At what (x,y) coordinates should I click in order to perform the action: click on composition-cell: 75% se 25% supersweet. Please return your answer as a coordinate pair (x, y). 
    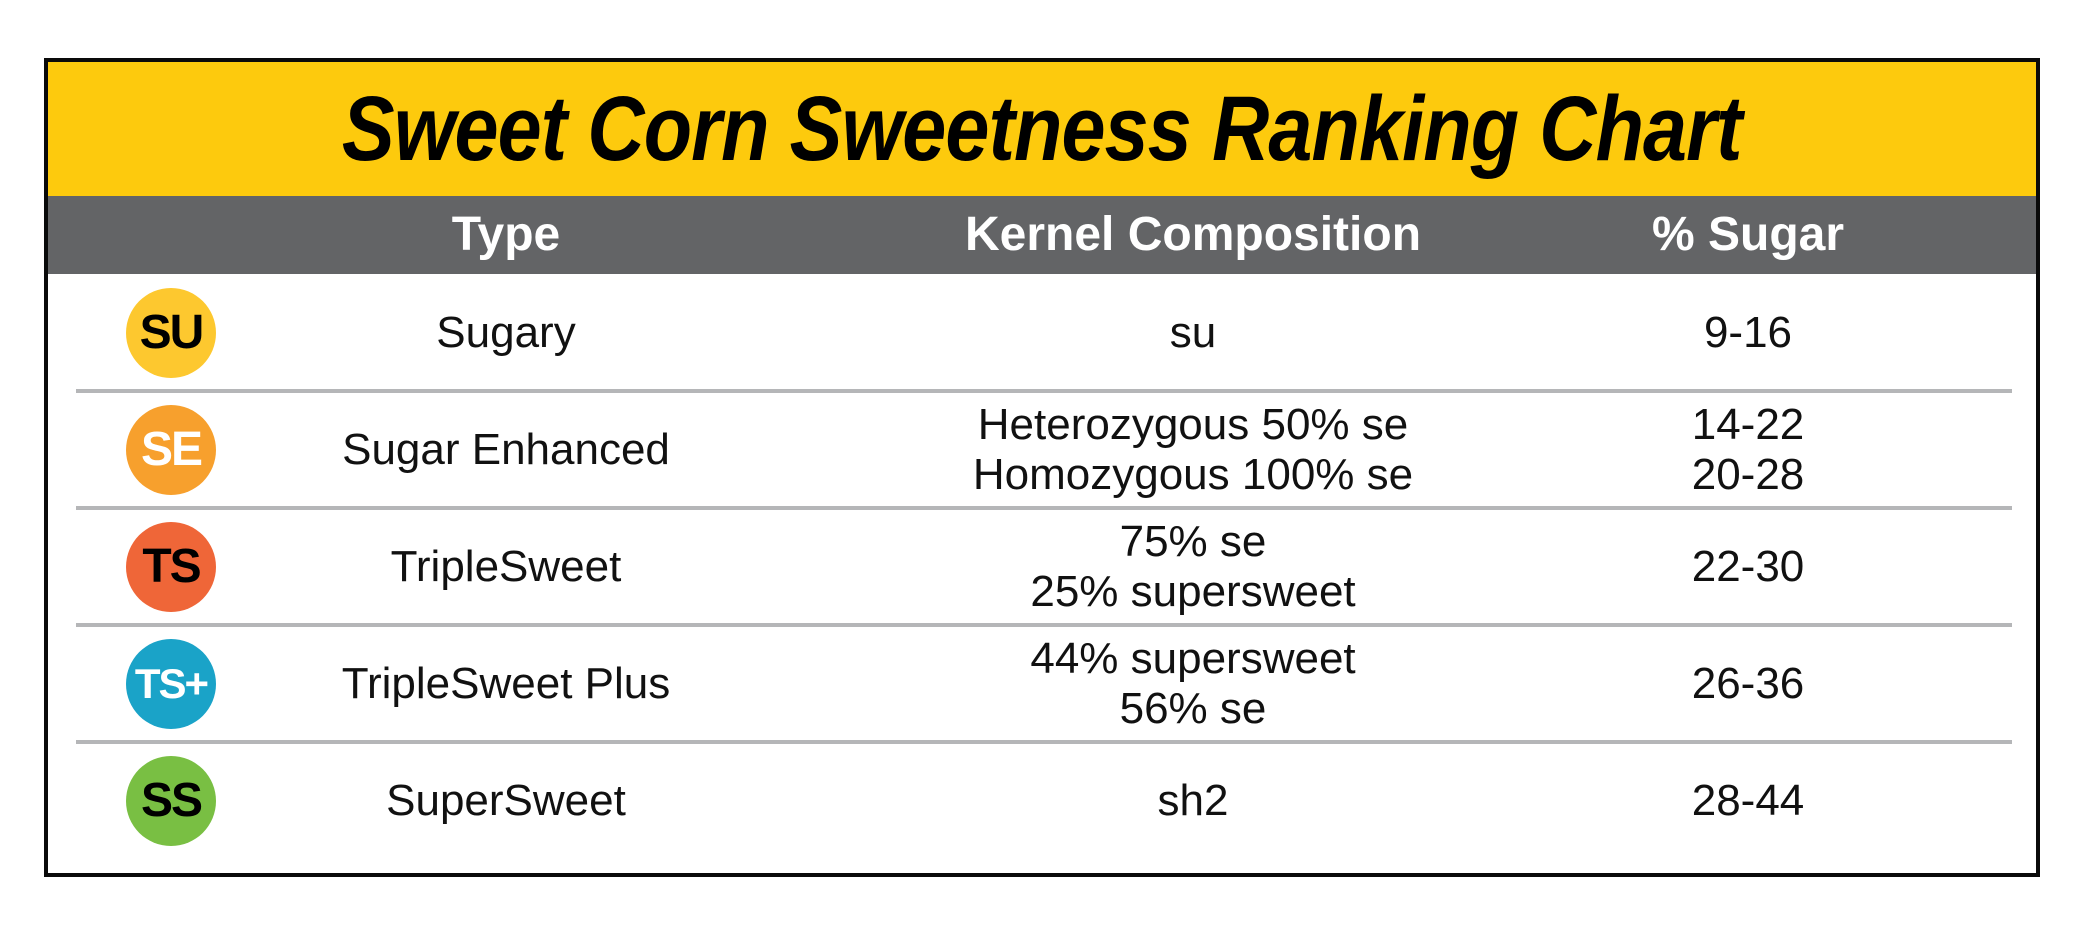
    Looking at the image, I should click on (1193, 566).